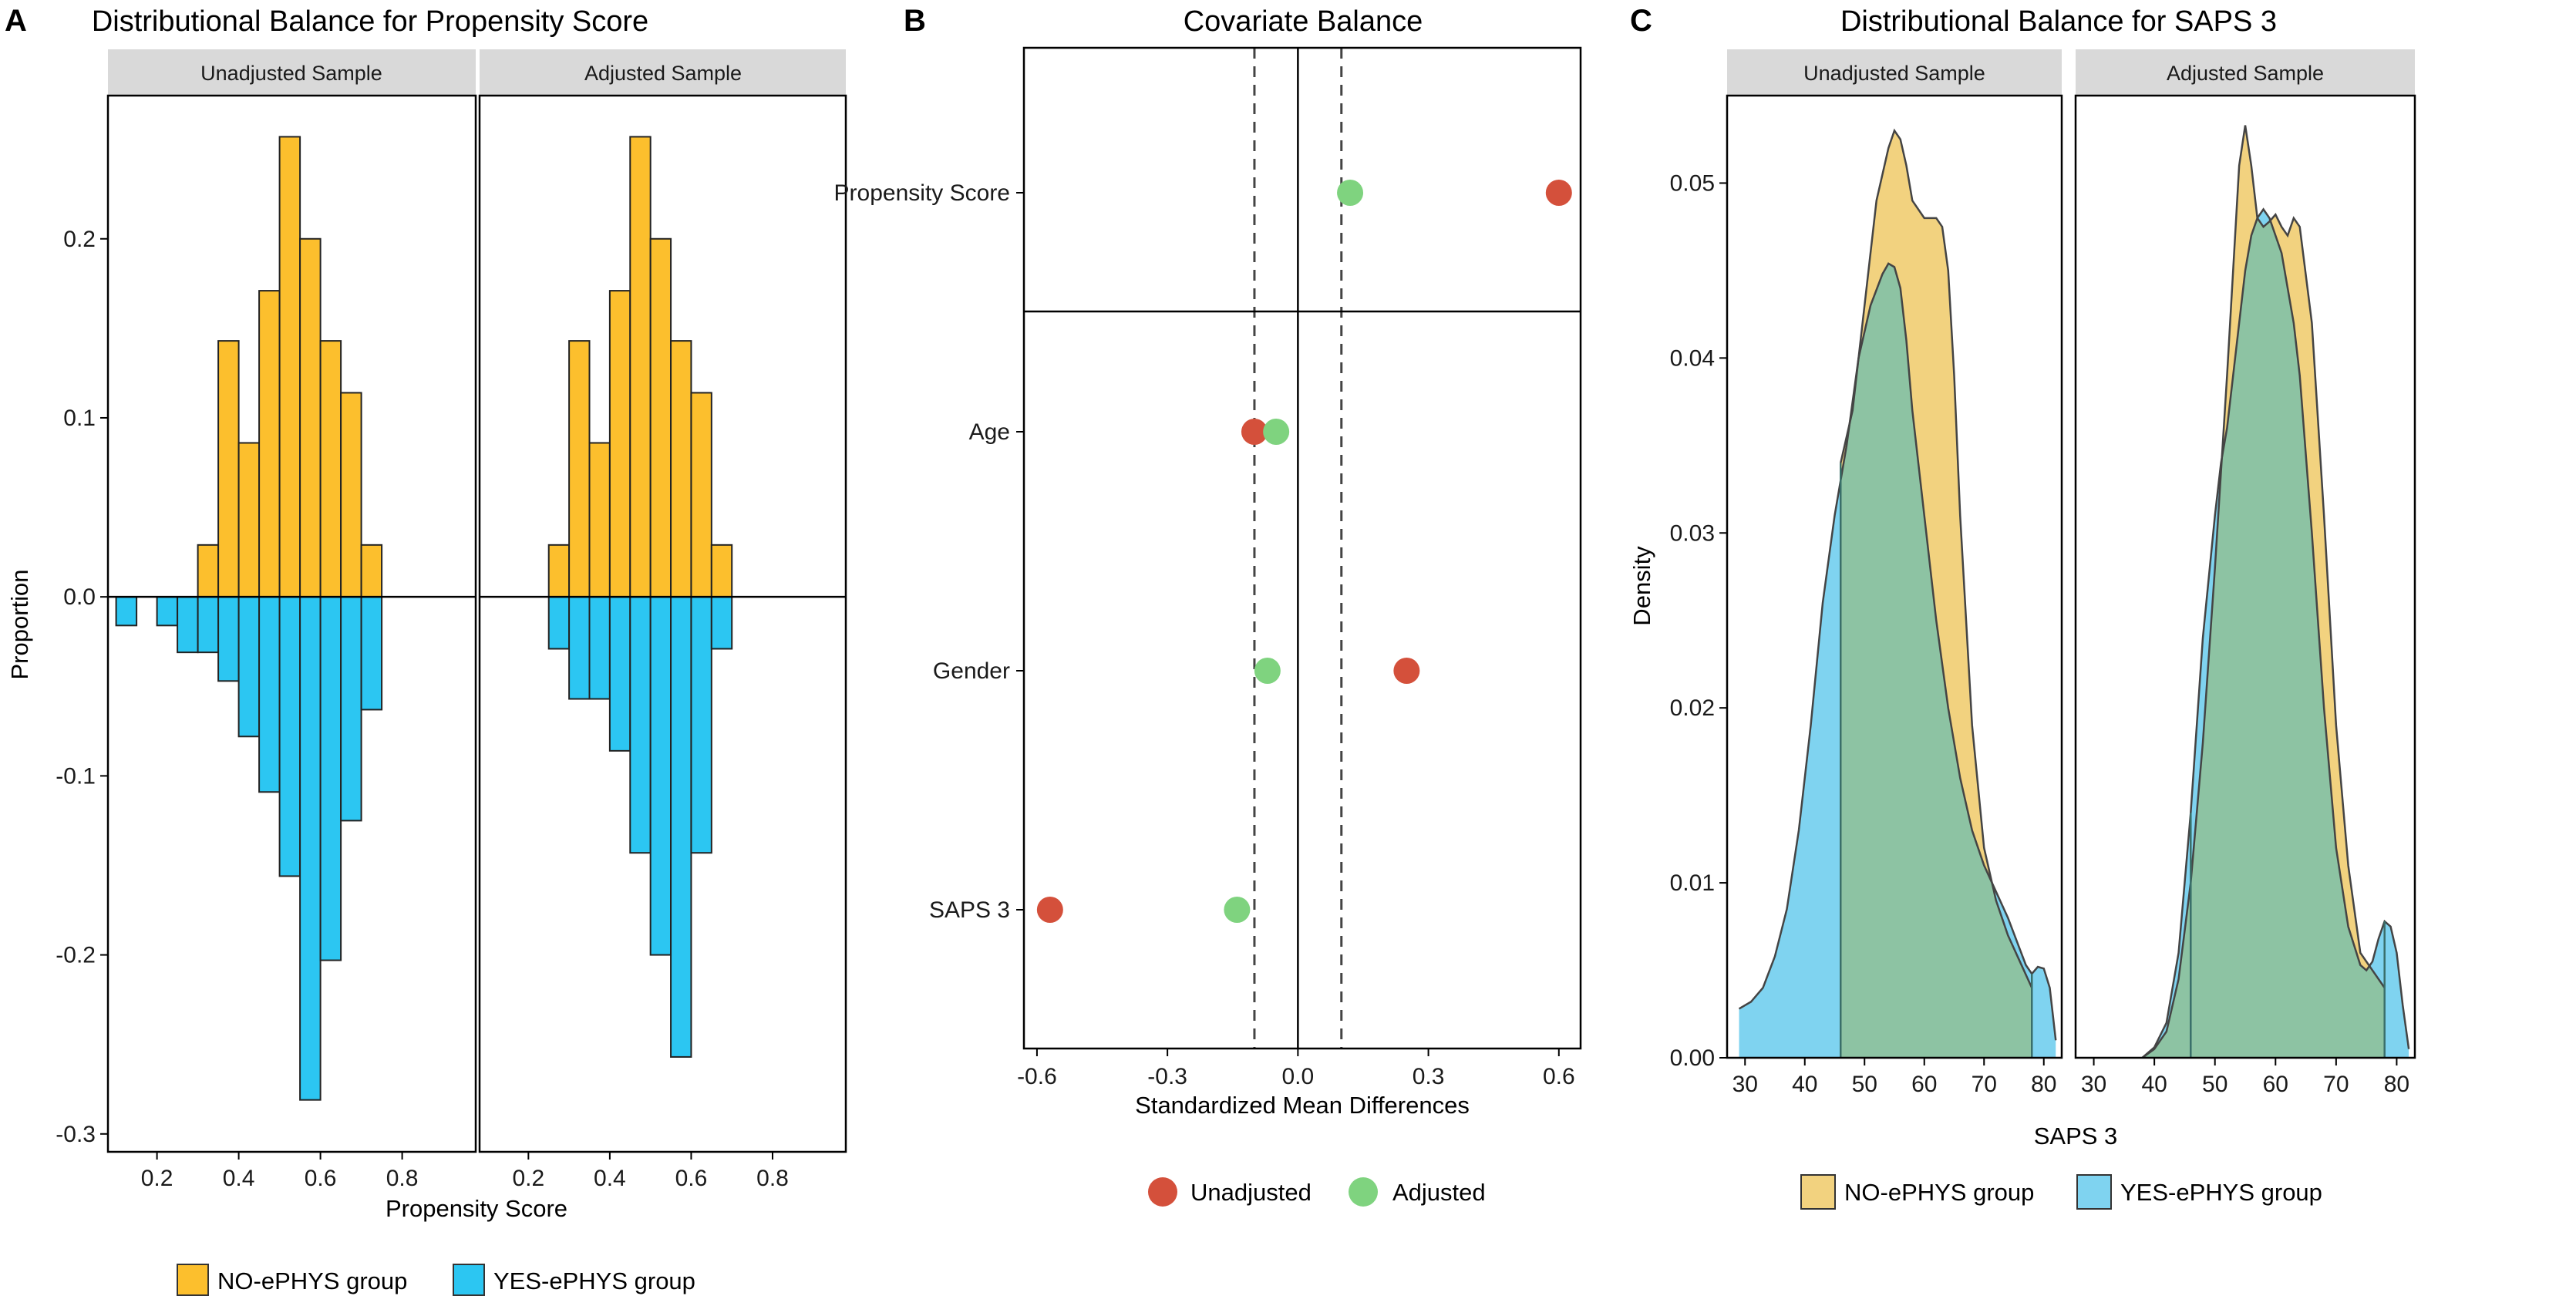 This screenshot has height=1296, width=2576. I want to click on y-tick-label: 0.03, so click(1692, 533).